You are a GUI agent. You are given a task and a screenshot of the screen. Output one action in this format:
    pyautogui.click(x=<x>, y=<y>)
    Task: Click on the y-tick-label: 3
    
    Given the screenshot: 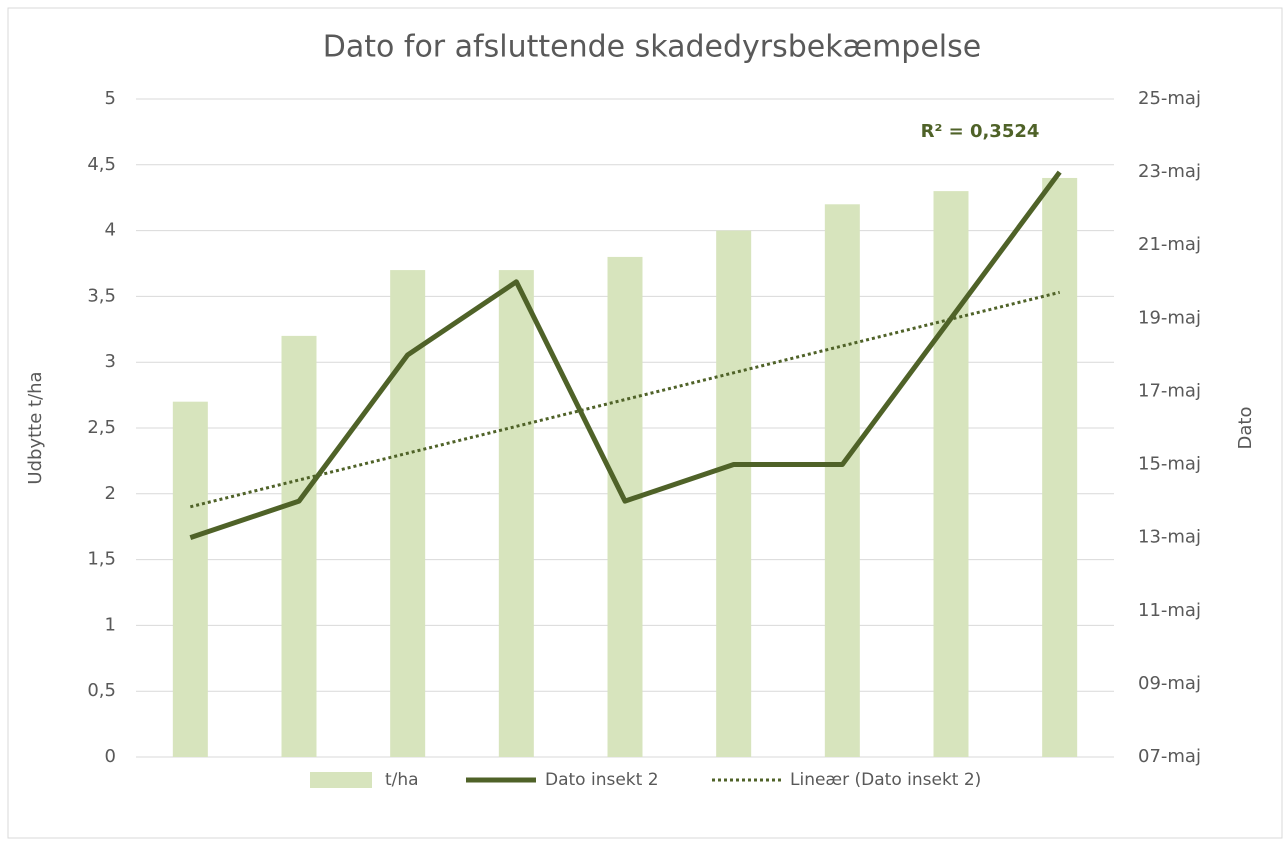 What is the action you would take?
    pyautogui.click(x=110, y=361)
    